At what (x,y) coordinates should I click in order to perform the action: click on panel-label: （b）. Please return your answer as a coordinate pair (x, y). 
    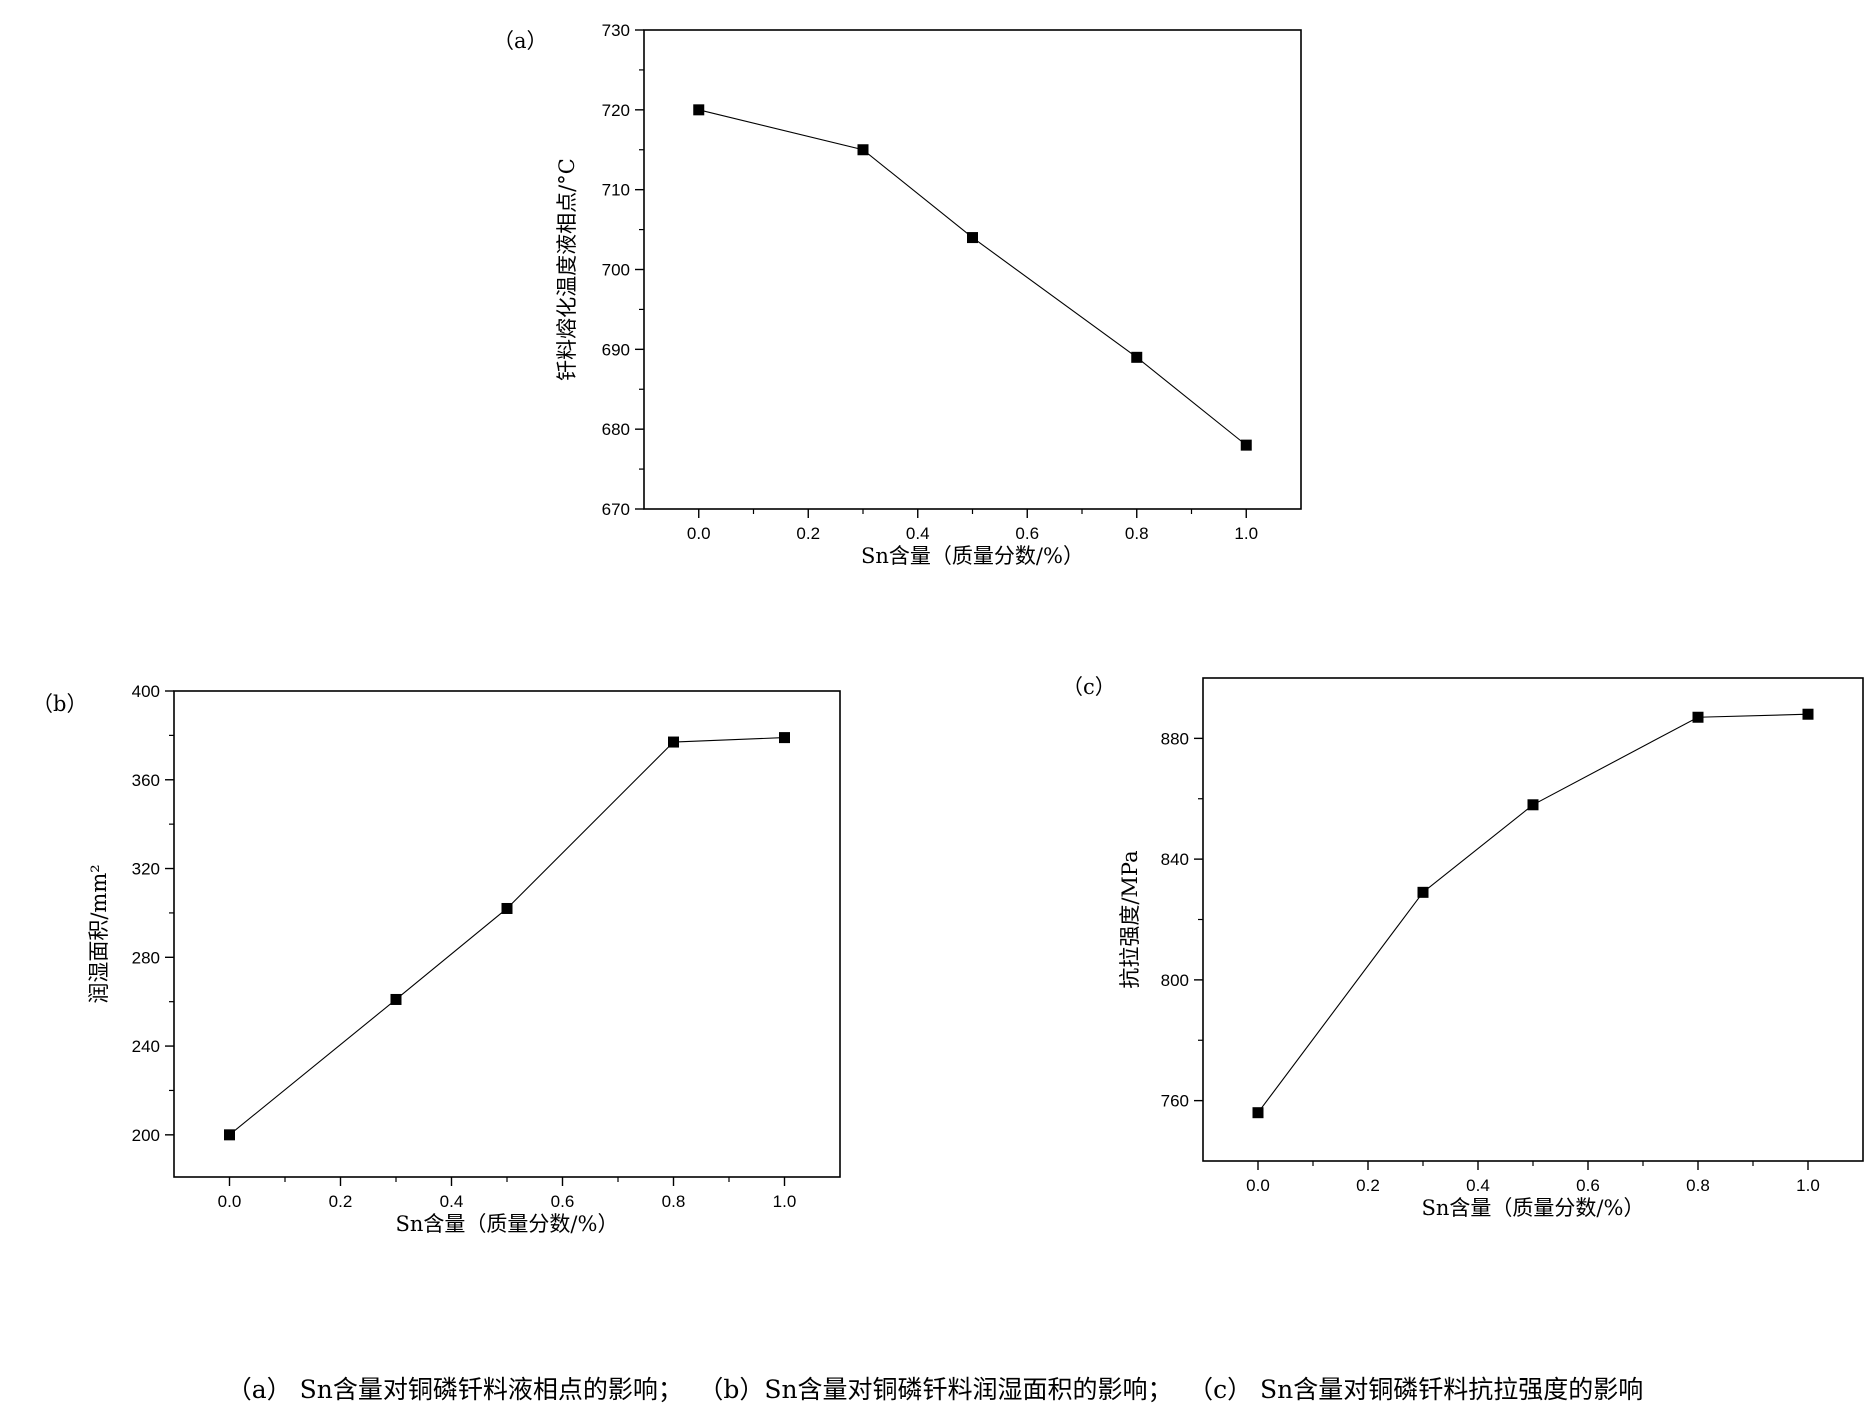
    Looking at the image, I should click on (59, 704).